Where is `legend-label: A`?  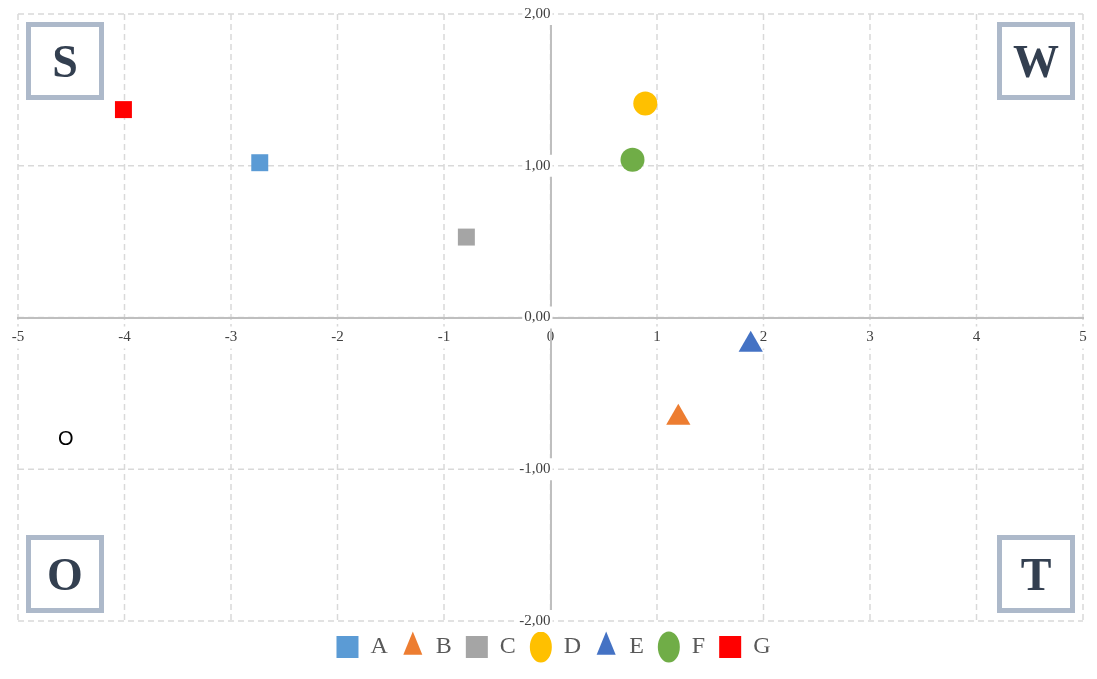
legend-label: A is located at coordinates (379, 645).